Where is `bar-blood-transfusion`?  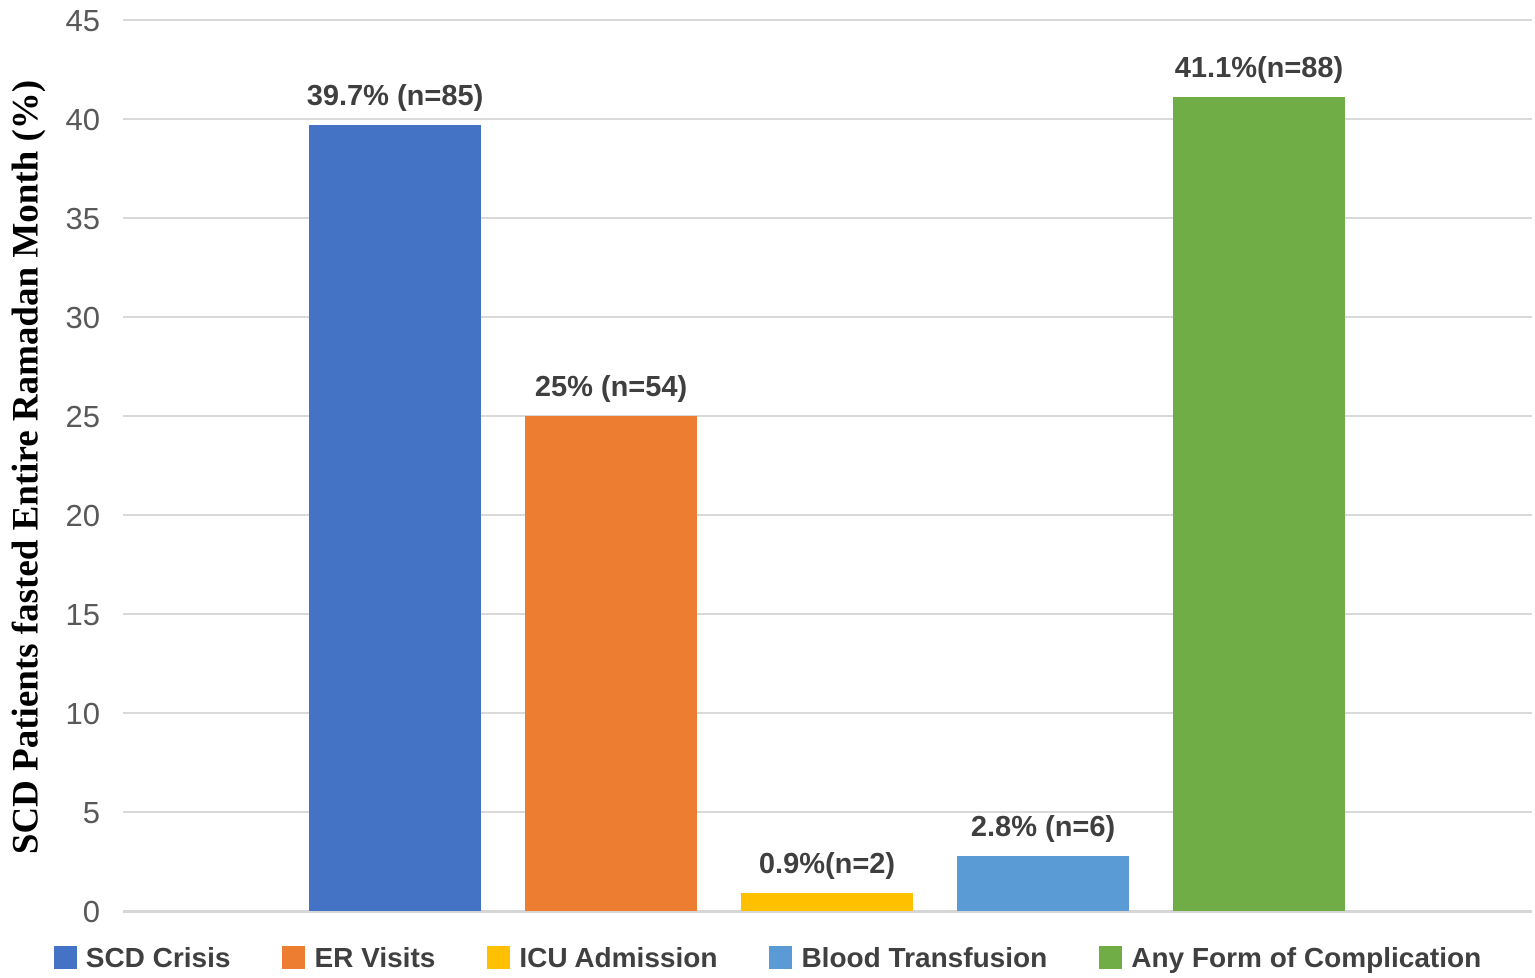
bar-blood-transfusion is located at coordinates (1043, 883).